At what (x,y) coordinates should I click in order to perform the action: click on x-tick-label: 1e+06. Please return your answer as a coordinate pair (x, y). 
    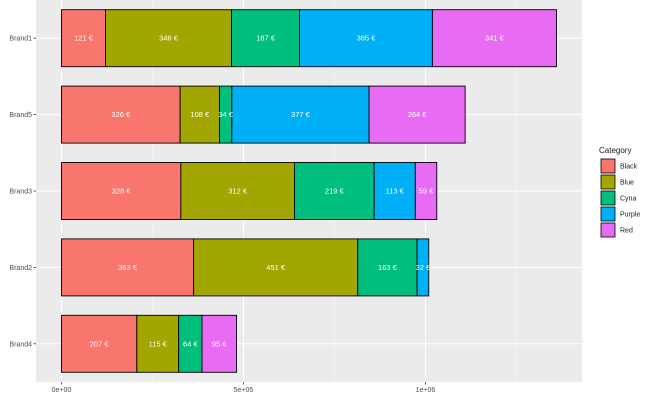
    Looking at the image, I should click on (426, 390).